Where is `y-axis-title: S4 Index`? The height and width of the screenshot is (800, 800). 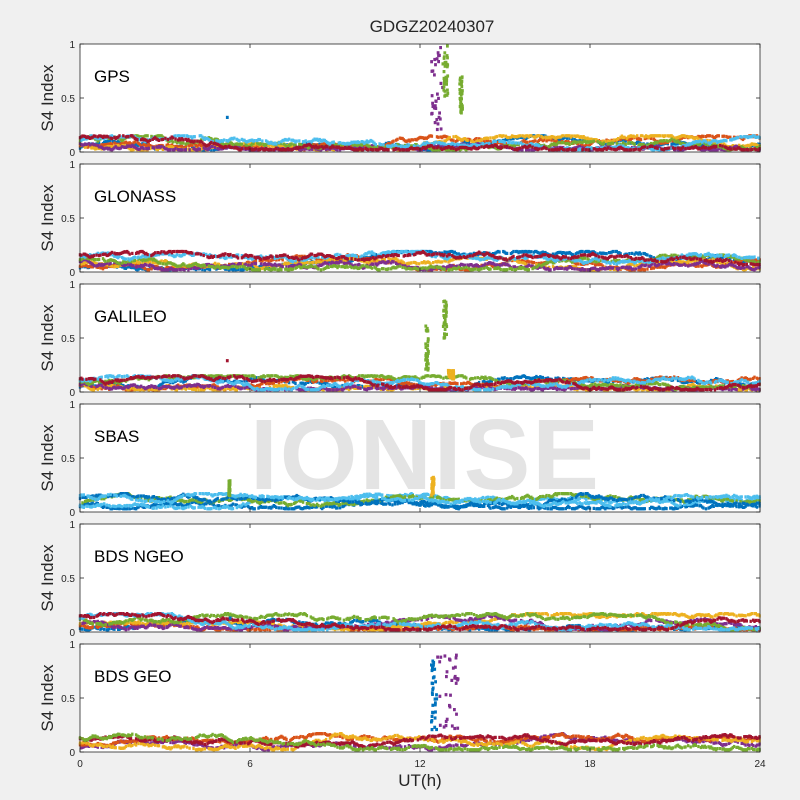 y-axis-title: S4 Index is located at coordinates (47, 98).